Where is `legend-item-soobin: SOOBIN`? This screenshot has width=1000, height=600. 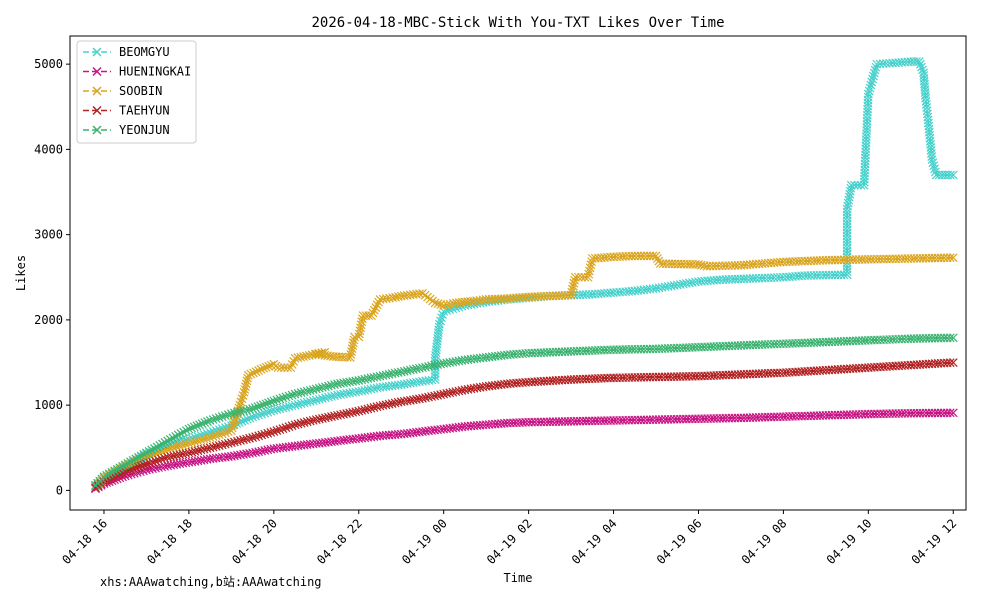
legend-item-soobin: SOOBIN is located at coordinates (122, 91).